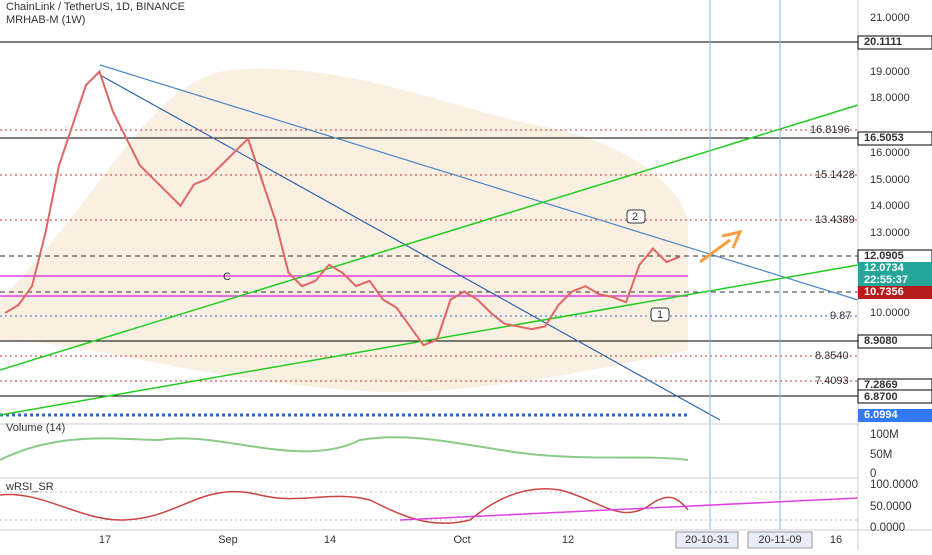 The height and width of the screenshot is (555, 932). What do you see at coordinates (707, 540) in the screenshot?
I see `time-label: 20-10-31` at bounding box center [707, 540].